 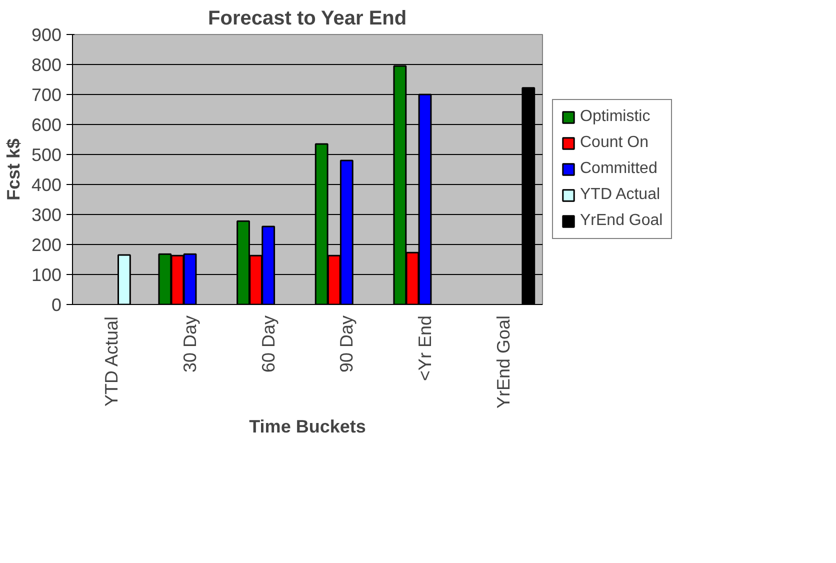 I want to click on y-tick-label: 500, so click(x=46, y=155).